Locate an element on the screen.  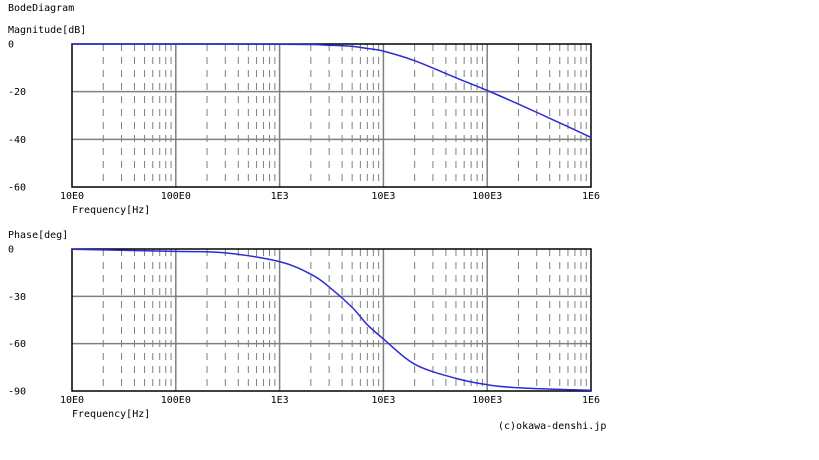
magnitude-axis-label: Magnitude[dB] is located at coordinates (47, 30).